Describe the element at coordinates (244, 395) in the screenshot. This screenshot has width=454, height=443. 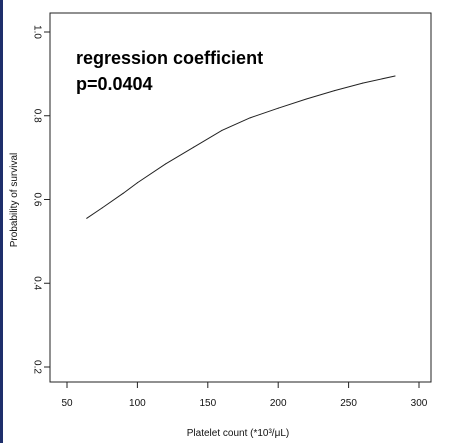
I see `x-axis: 50 100 150 200 250 300` at that location.